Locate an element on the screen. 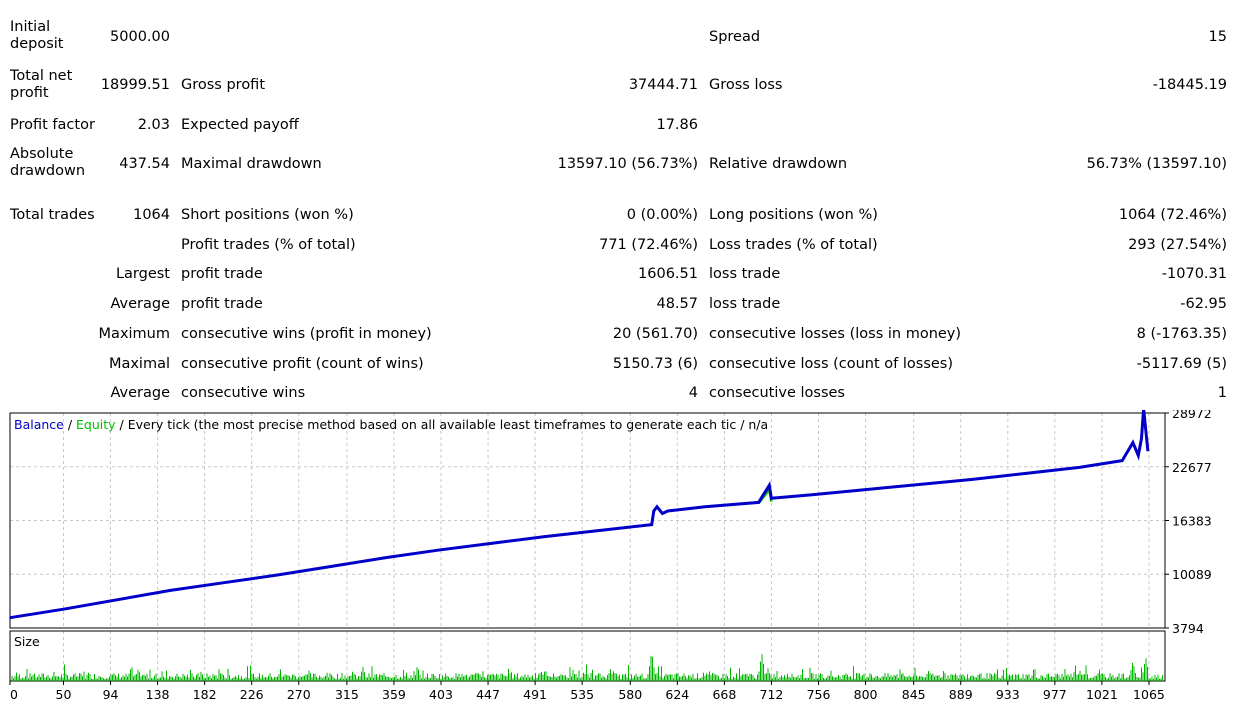 The width and height of the screenshot is (1255, 717). x-tick-label: 50 is located at coordinates (64, 694).